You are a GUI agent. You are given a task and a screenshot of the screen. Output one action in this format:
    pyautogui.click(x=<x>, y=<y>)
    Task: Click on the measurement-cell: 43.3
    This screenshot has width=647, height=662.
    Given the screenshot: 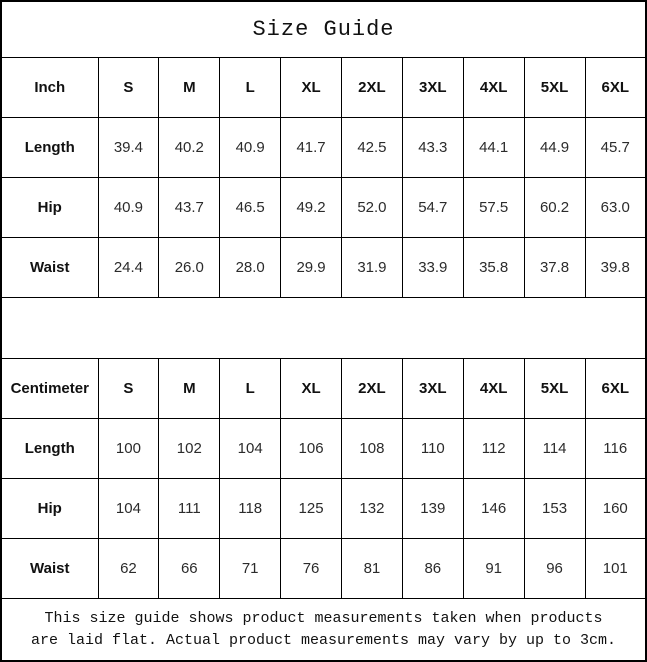 What is the action you would take?
    pyautogui.click(x=432, y=147)
    